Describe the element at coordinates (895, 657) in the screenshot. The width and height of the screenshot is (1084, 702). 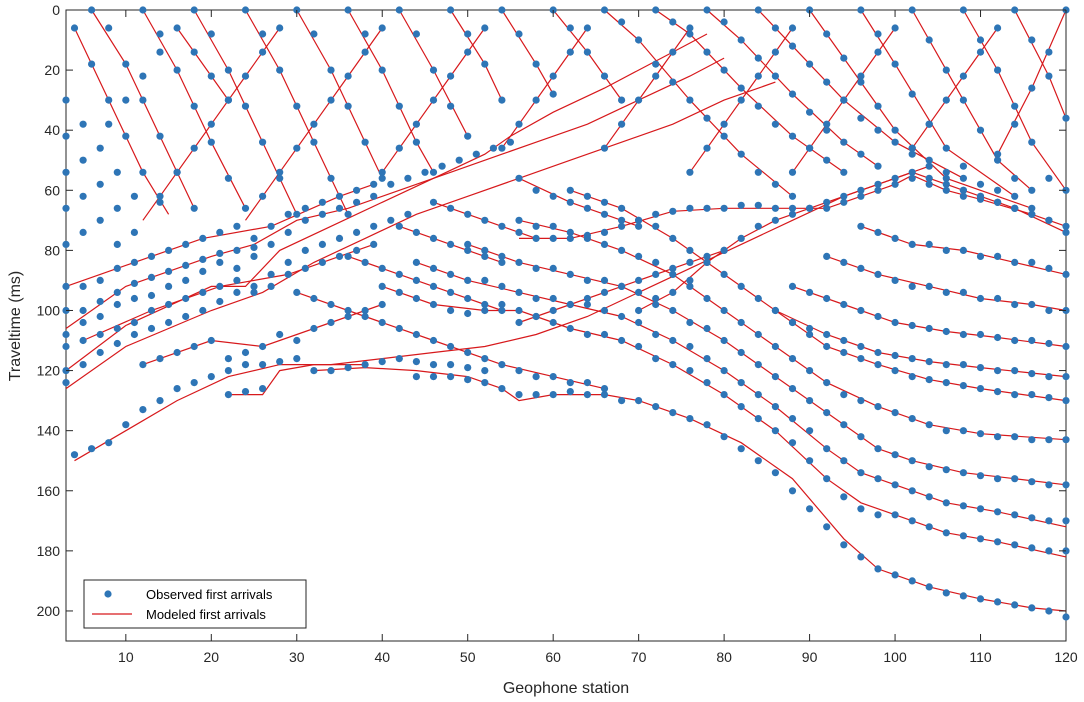
I see `x-tick-label: 100` at that location.